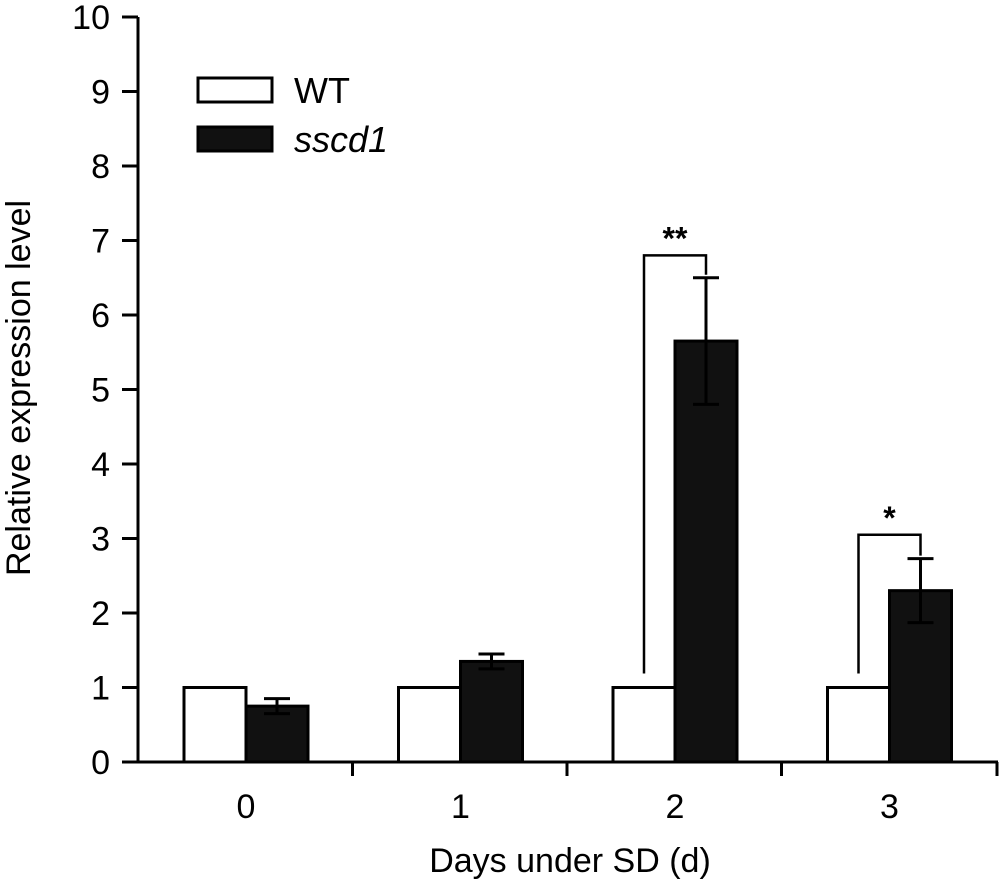  I want to click on legend-label-sscd1: sscd1, so click(341, 139).